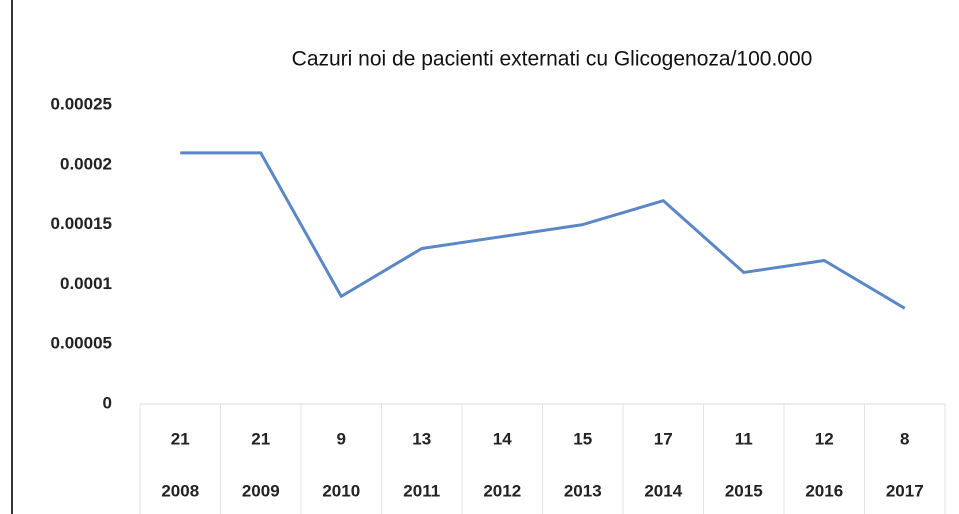 Image resolution: width=959 pixels, height=514 pixels. What do you see at coordinates (180, 490) in the screenshot?
I see `x-tick-label: 2008` at bounding box center [180, 490].